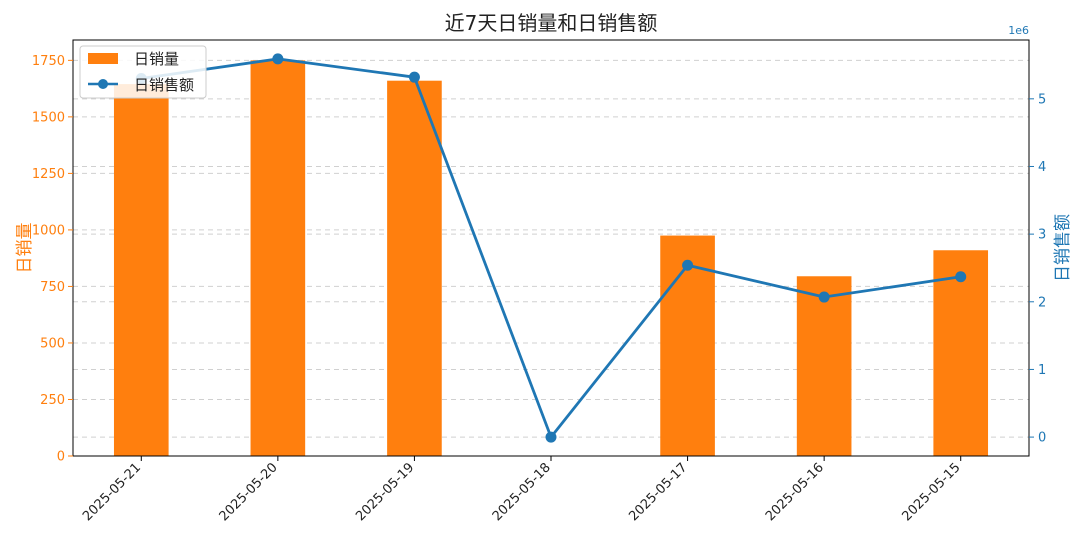  Describe the element at coordinates (48, 61) in the screenshot. I see `left-tick-label-7: 1750` at that location.